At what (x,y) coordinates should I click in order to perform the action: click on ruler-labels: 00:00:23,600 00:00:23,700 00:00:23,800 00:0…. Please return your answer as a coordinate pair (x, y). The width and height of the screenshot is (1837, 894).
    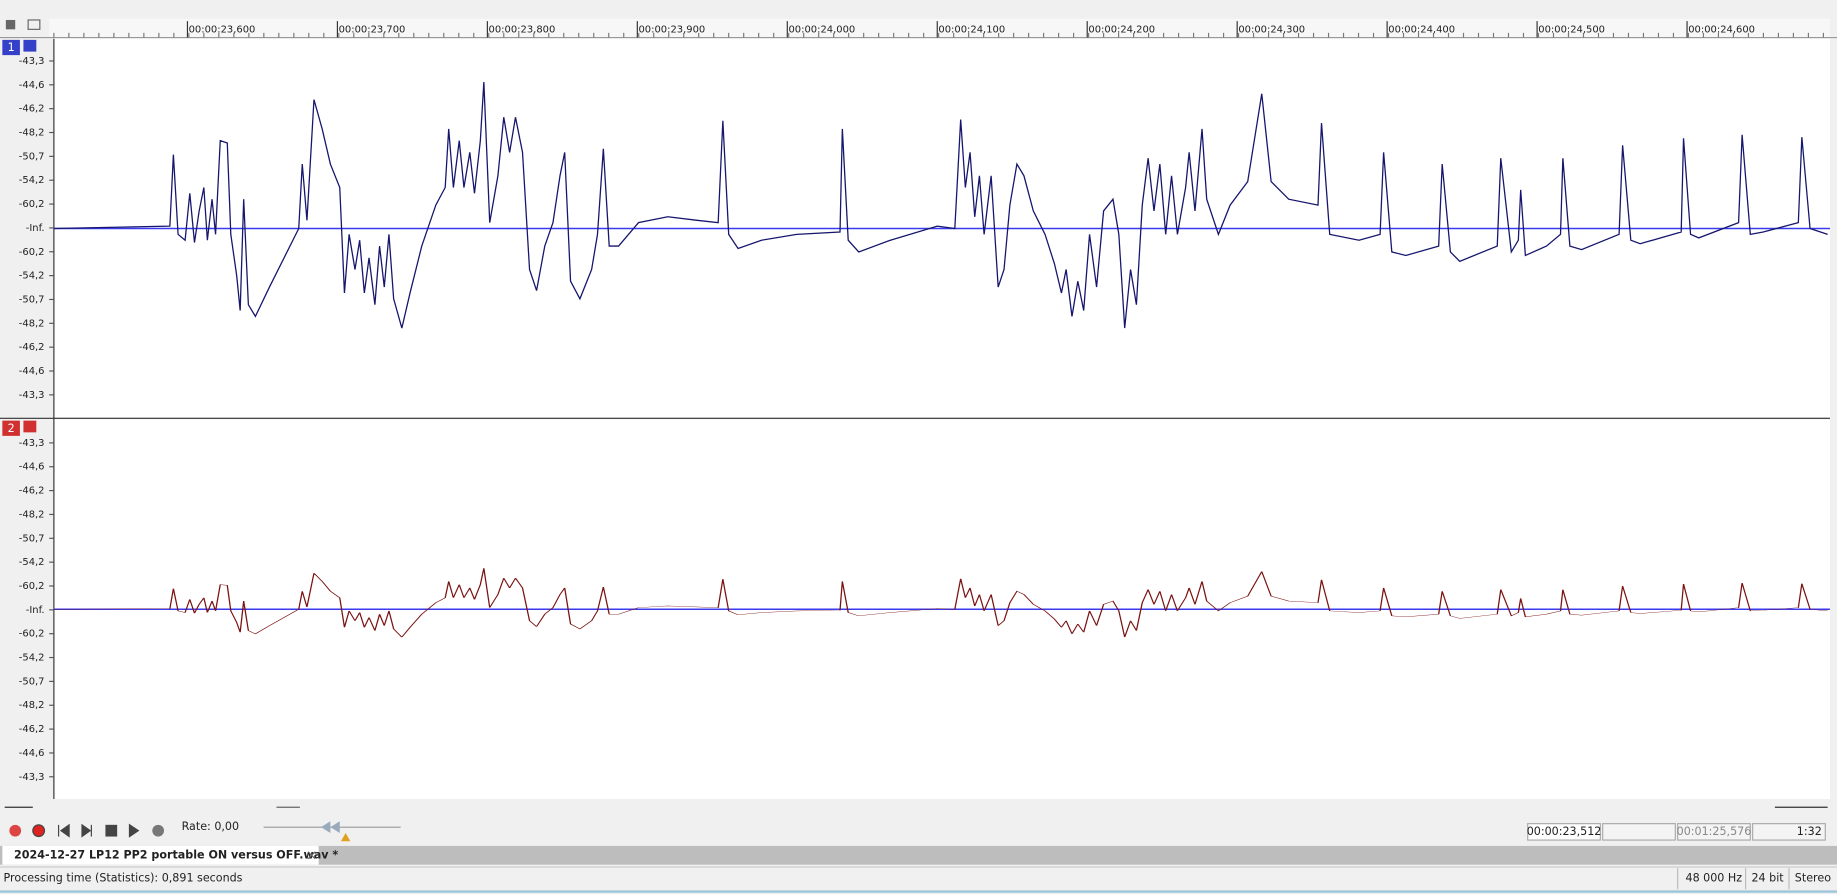
    Looking at the image, I should click on (938, 29).